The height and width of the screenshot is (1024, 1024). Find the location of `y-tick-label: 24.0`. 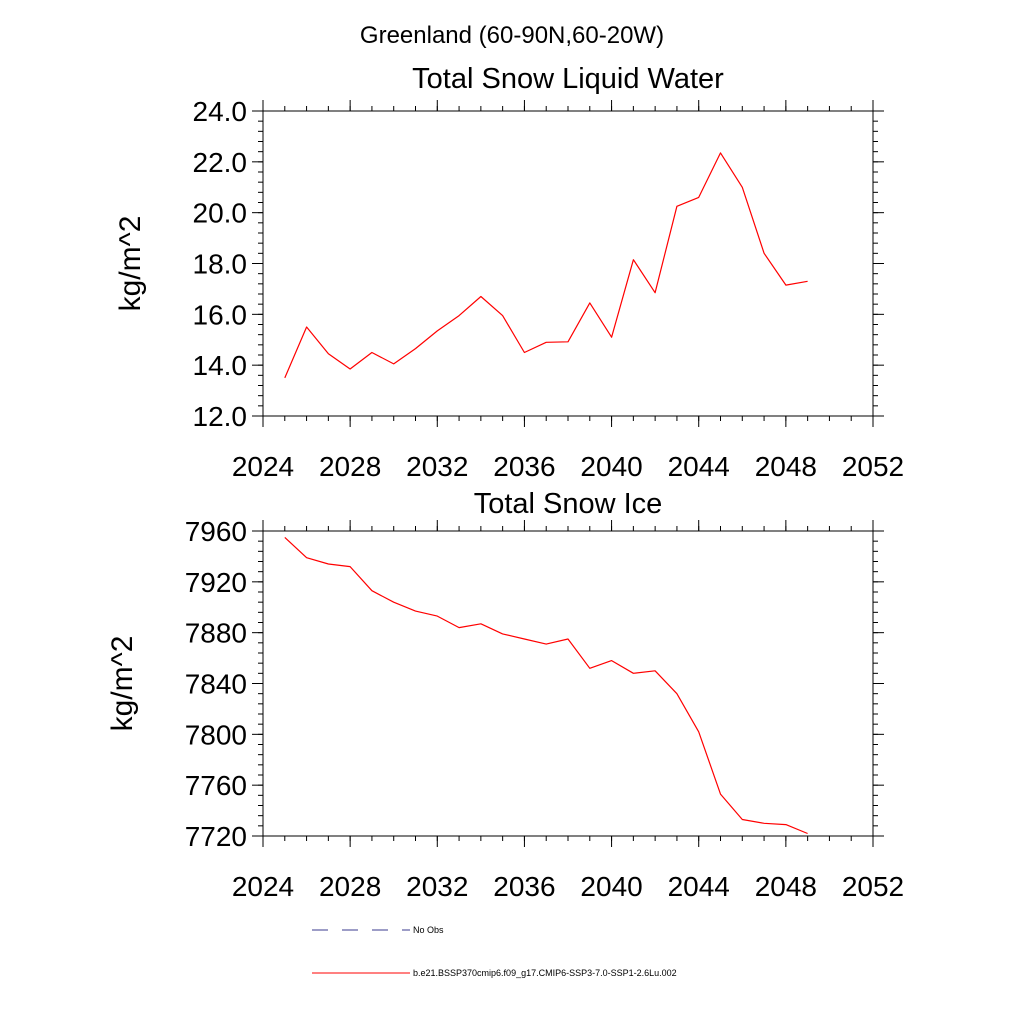

y-tick-label: 24.0 is located at coordinates (220, 111).